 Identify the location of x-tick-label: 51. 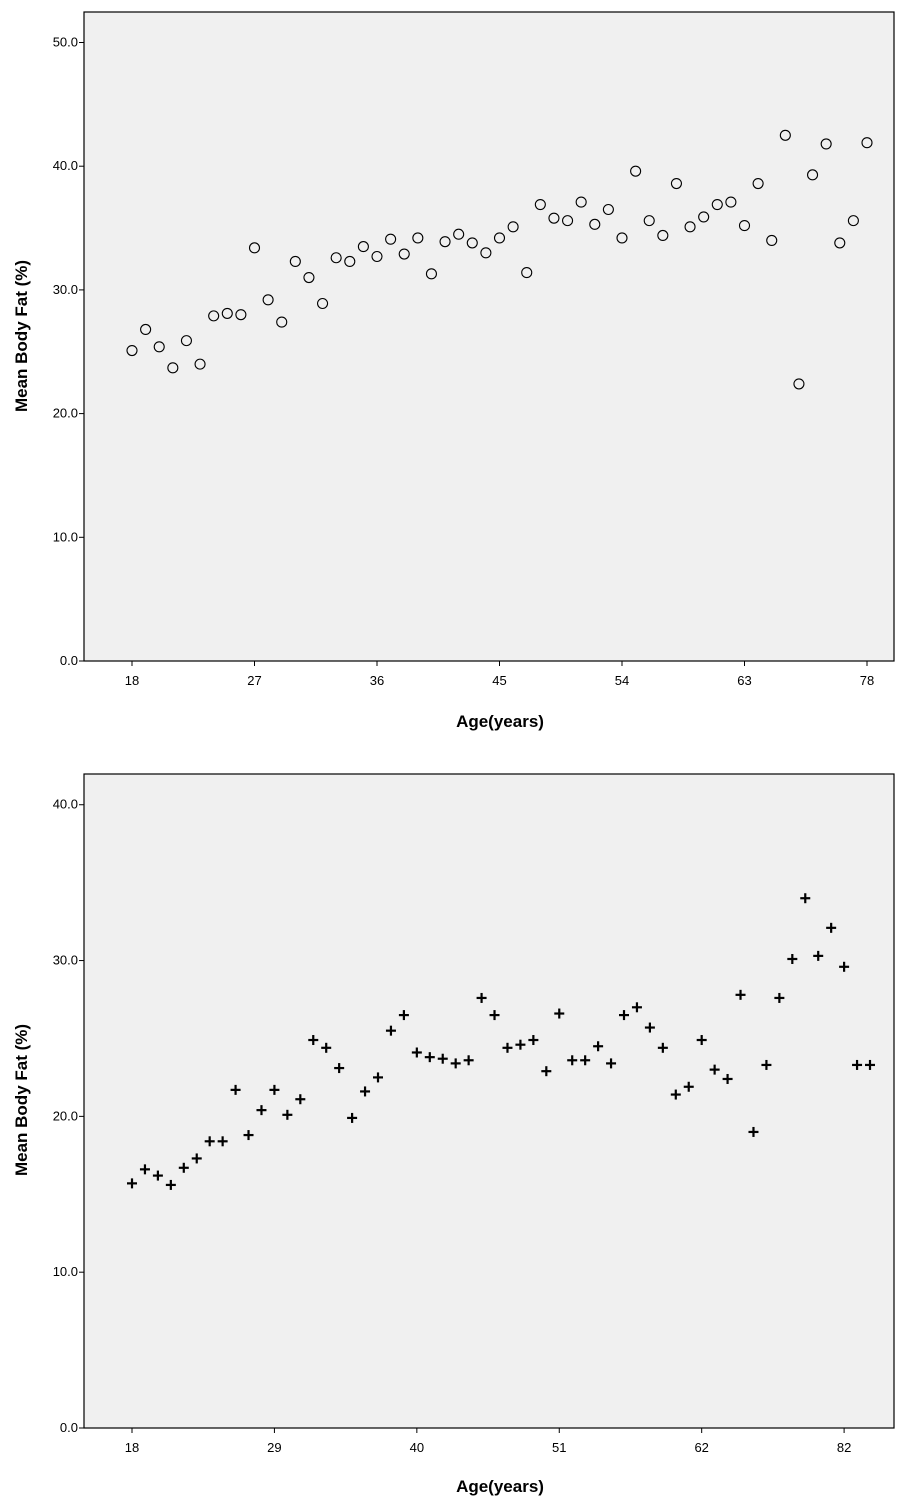
(559, 1447).